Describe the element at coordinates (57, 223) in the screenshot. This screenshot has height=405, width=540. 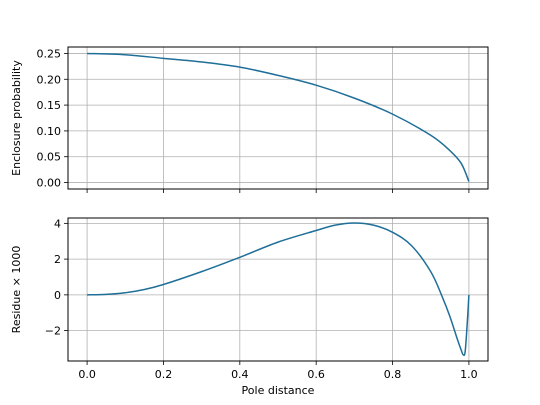
I see `bottom-y-tick-label: 4` at that location.